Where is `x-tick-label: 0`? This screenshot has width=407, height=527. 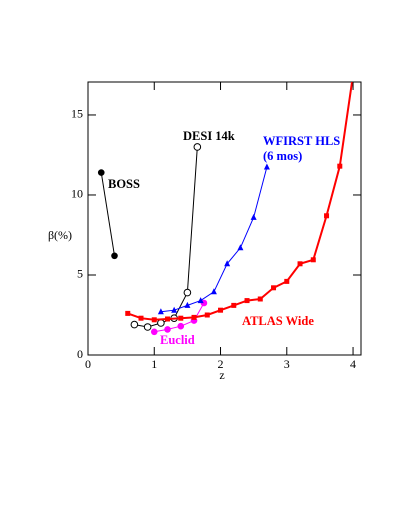 x-tick-label: 0 is located at coordinates (88, 364).